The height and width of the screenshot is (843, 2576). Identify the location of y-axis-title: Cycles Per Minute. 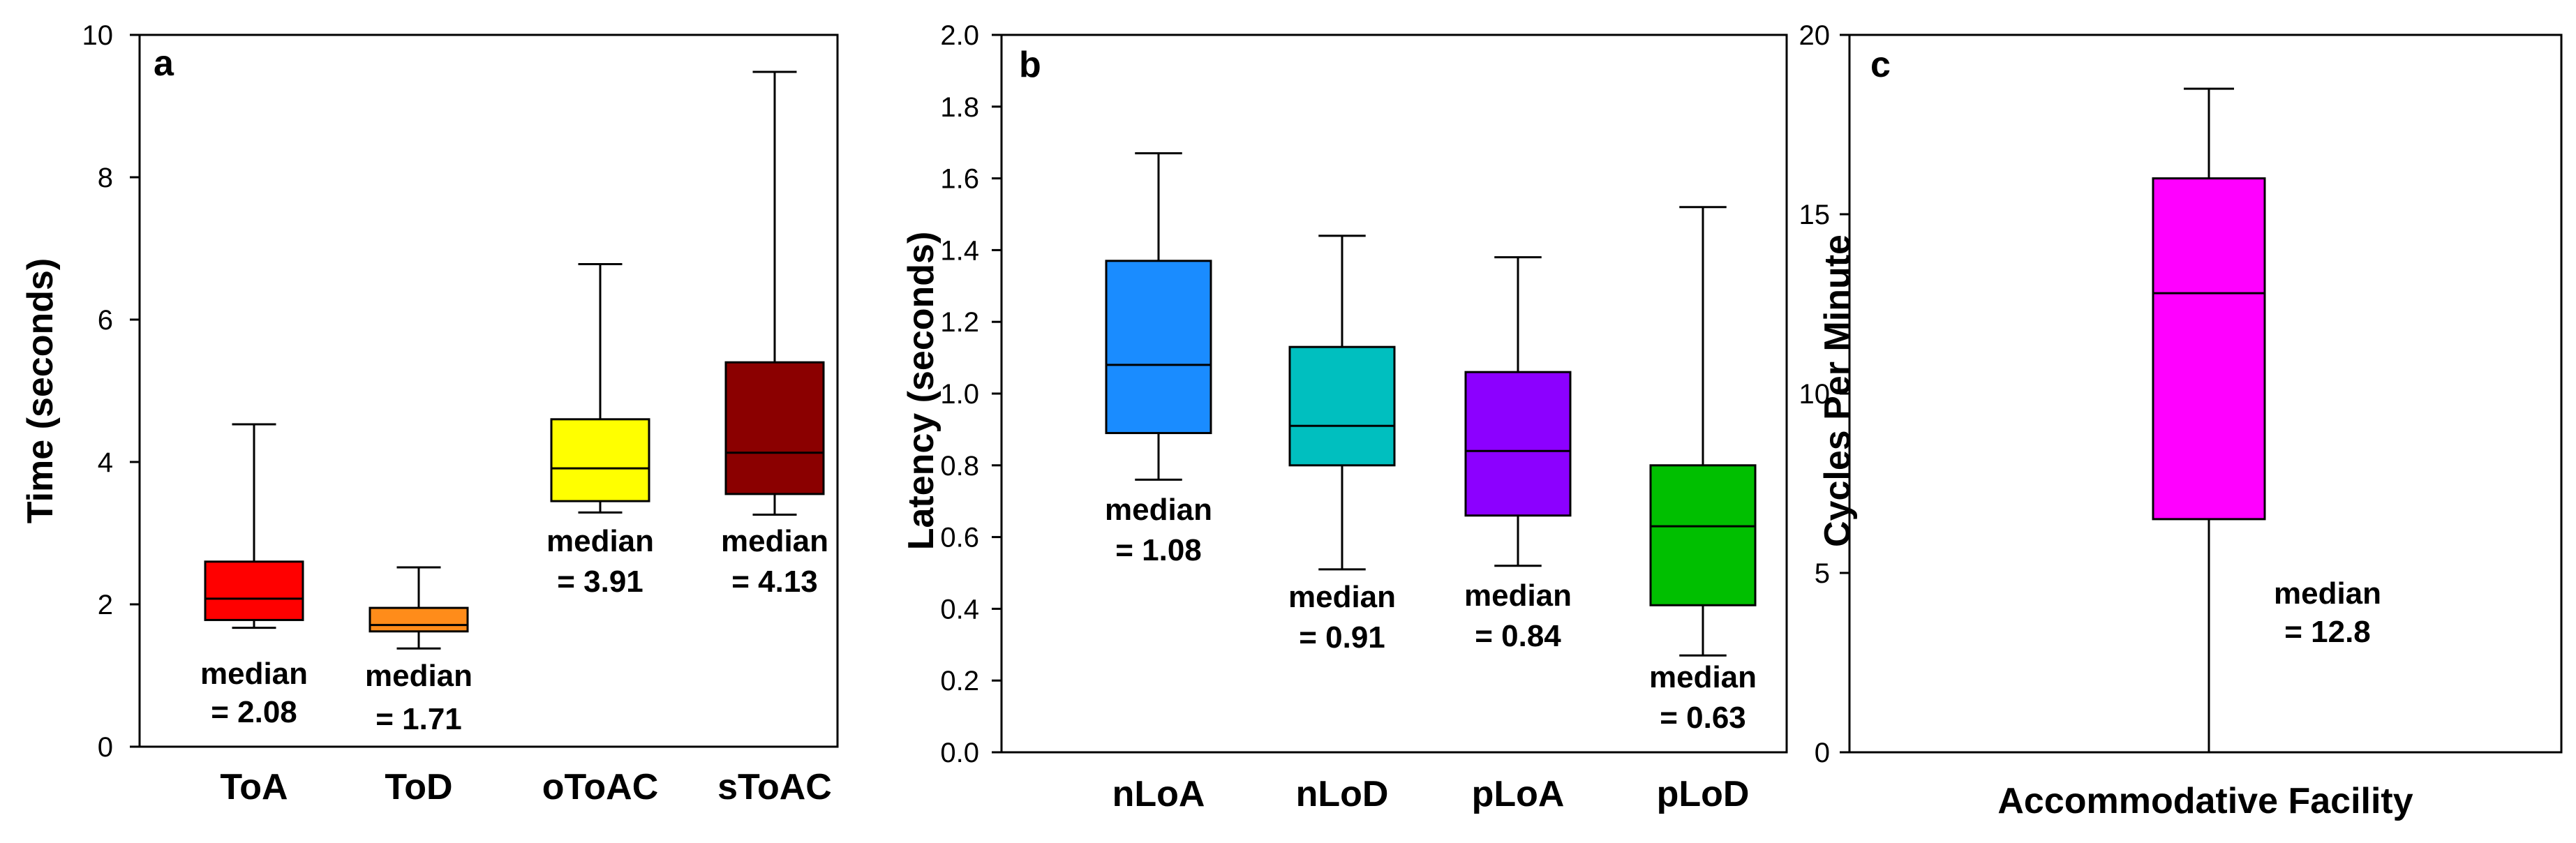
(1837, 390).